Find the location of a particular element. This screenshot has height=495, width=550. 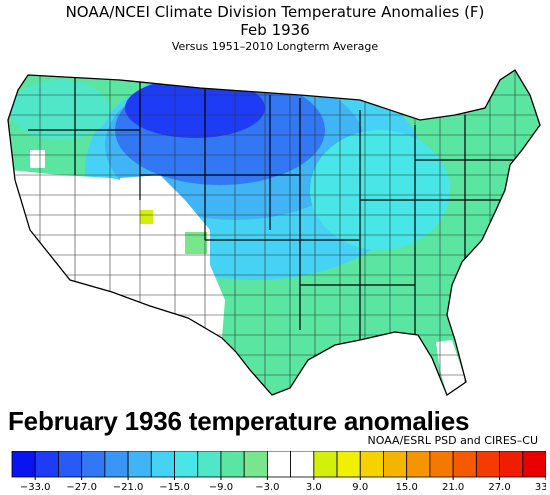

map-month: Feb 1936 is located at coordinates (275, 30).